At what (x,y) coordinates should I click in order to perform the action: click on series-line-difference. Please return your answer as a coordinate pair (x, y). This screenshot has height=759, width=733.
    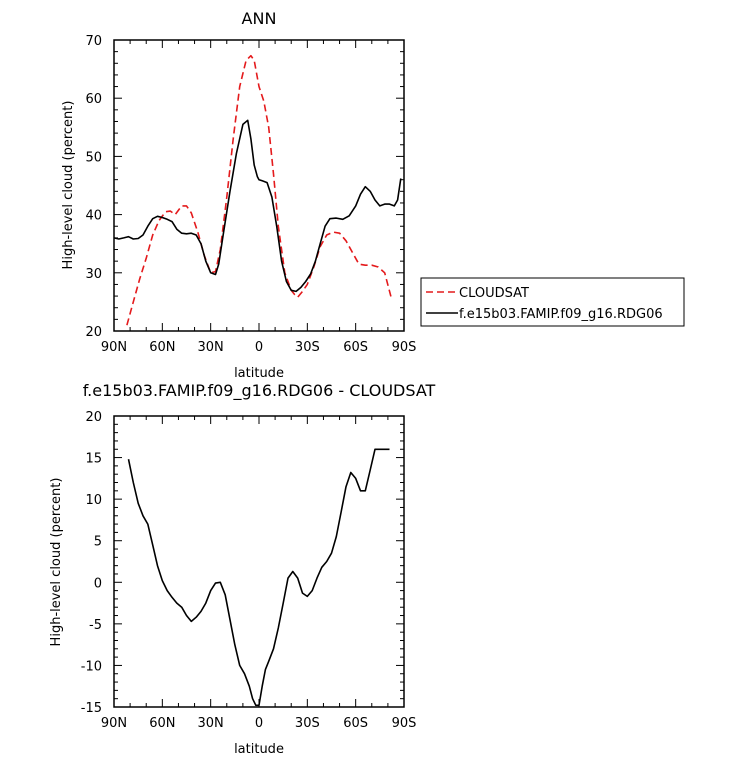
    Looking at the image, I should click on (258, 577).